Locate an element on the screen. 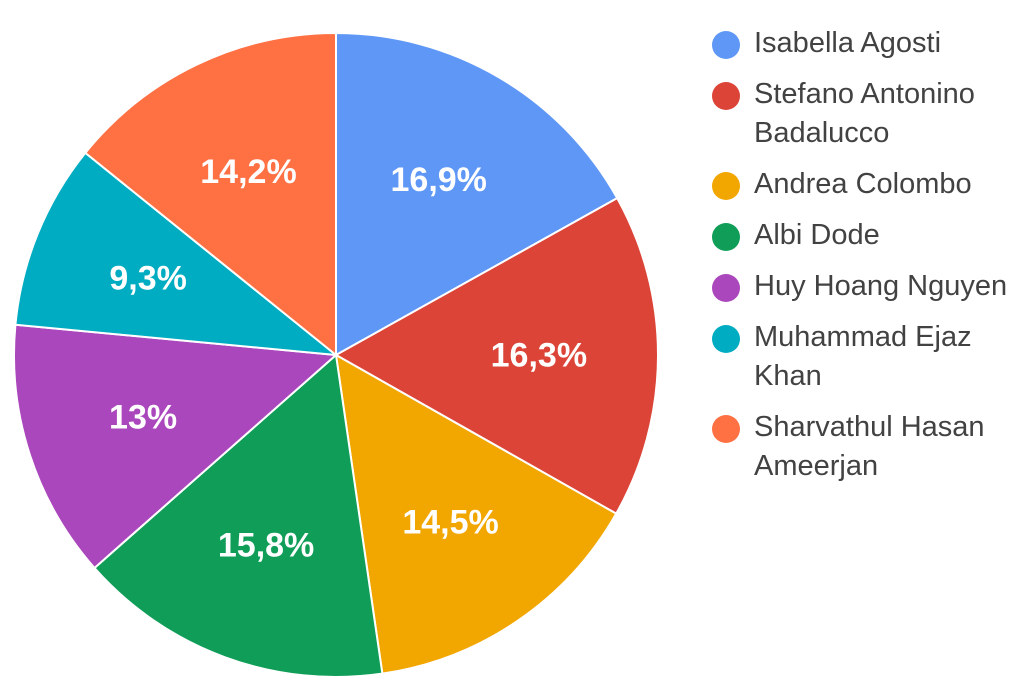  legend-item: Isabella Agosti is located at coordinates (871, 43).